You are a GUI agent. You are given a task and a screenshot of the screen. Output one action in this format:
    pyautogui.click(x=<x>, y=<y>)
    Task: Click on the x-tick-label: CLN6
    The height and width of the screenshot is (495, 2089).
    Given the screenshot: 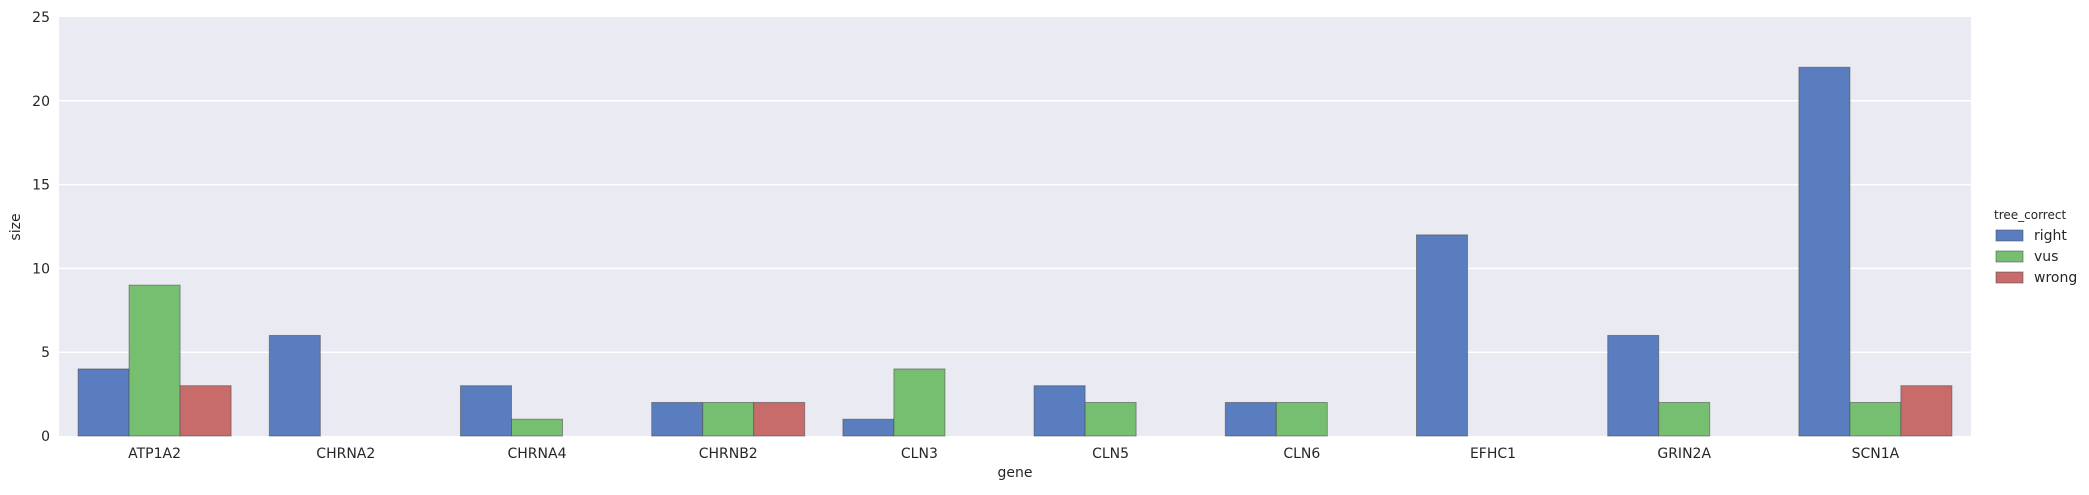 What is the action you would take?
    pyautogui.click(x=1301, y=454)
    